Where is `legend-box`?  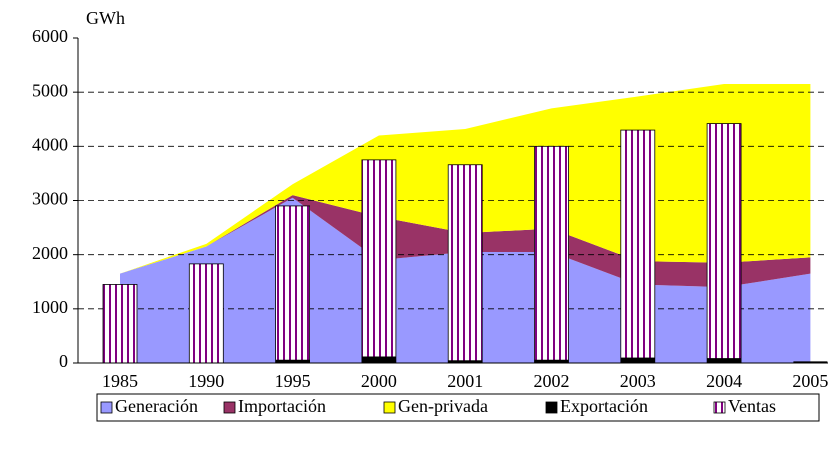
legend-box is located at coordinates (458, 407).